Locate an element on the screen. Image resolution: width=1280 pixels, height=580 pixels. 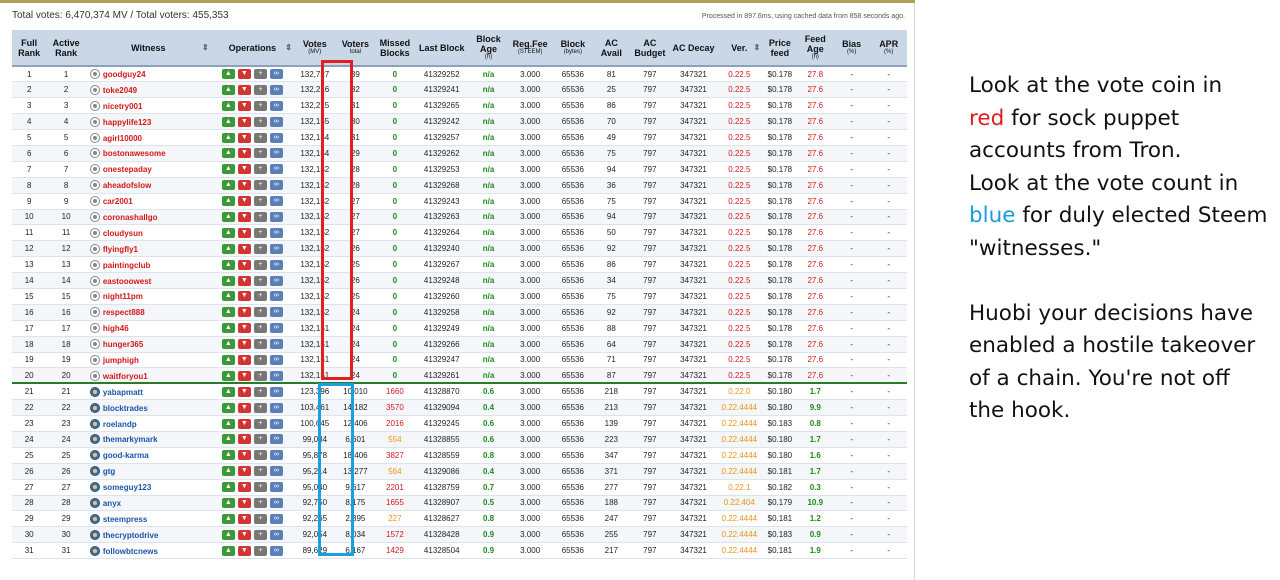
header-block-age: Block Age (h) is located at coordinates (488, 48).